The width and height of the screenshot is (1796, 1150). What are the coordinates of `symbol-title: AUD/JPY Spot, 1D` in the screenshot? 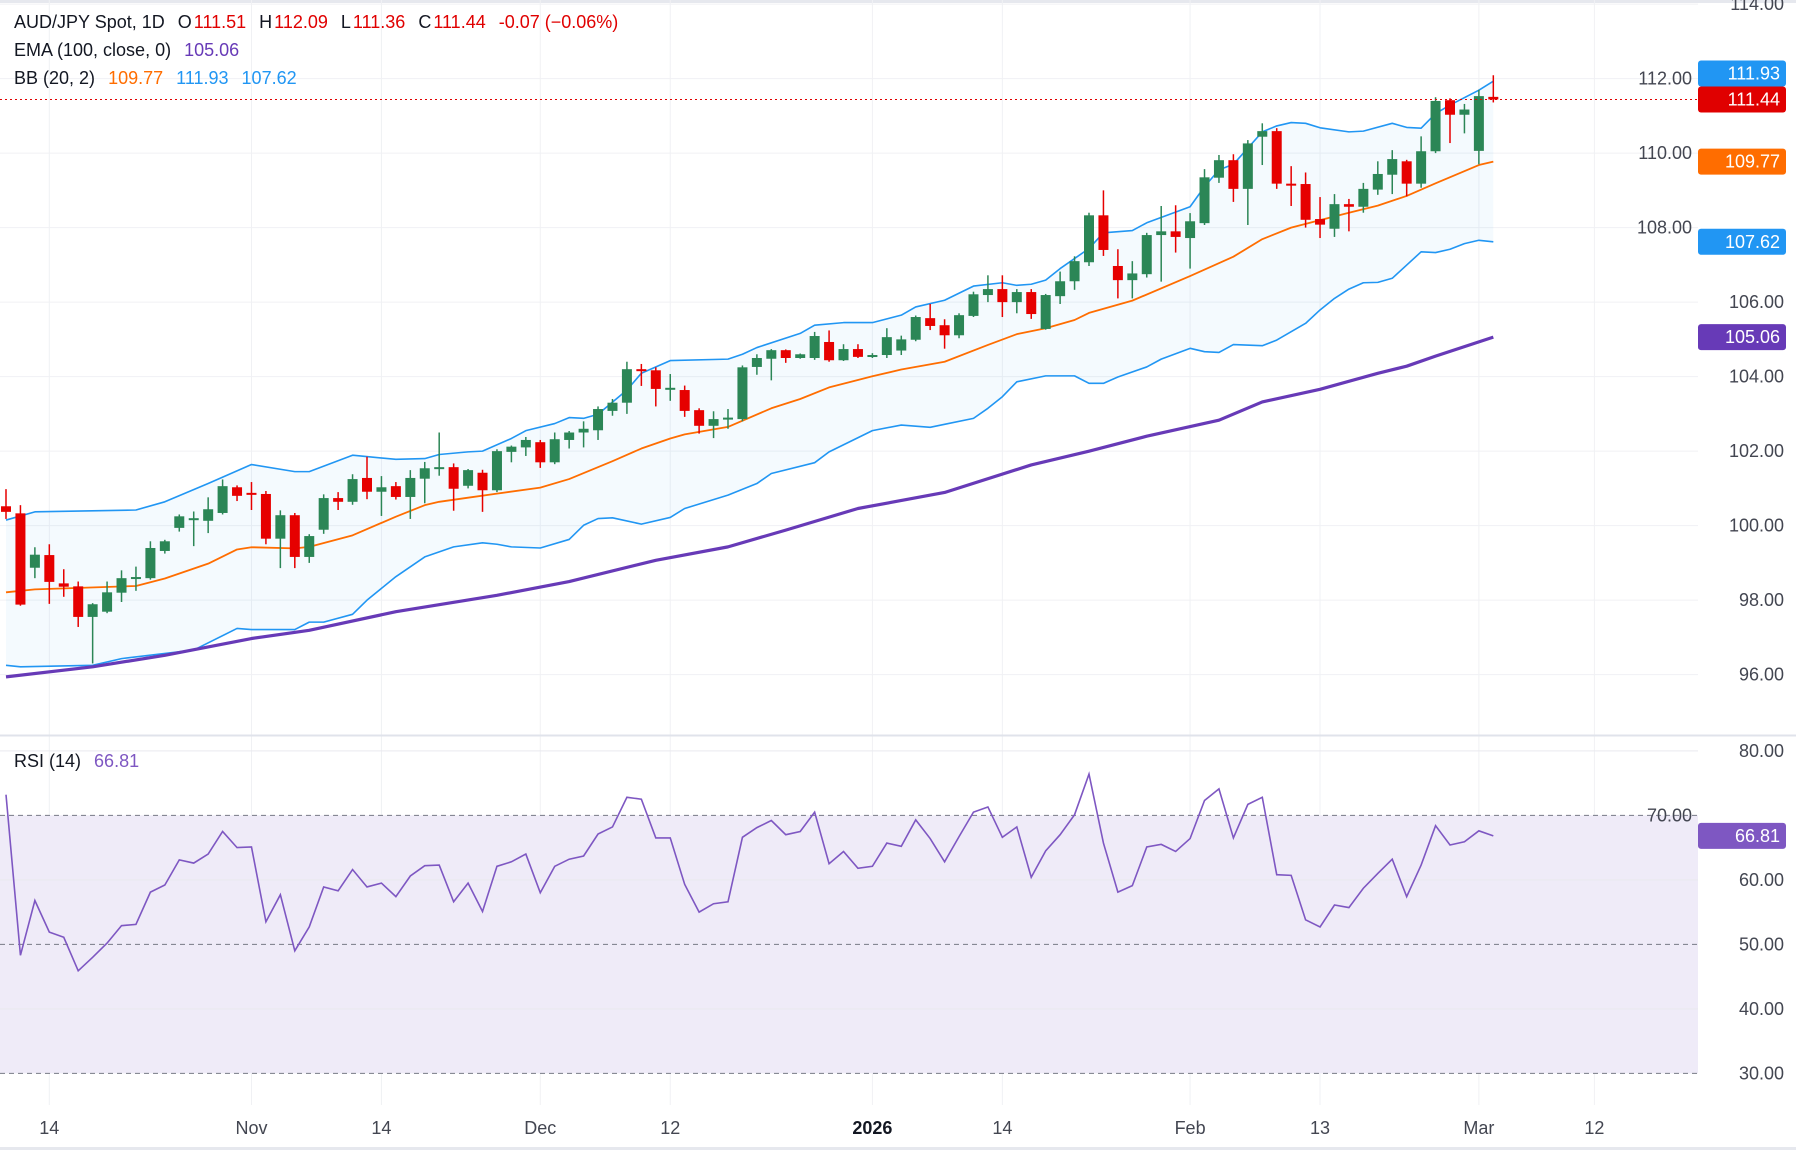 It's located at (89, 22).